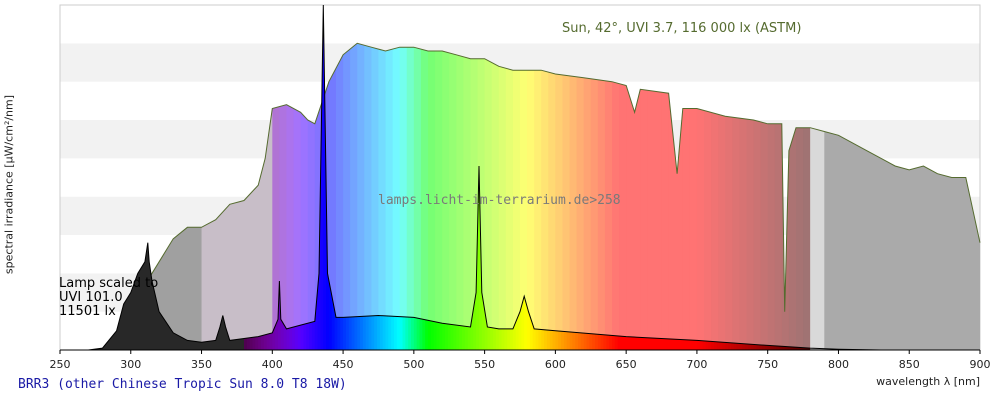 The image size is (1000, 400). Describe the element at coordinates (838, 364) in the screenshot. I see `x-tick-label: 800` at that location.